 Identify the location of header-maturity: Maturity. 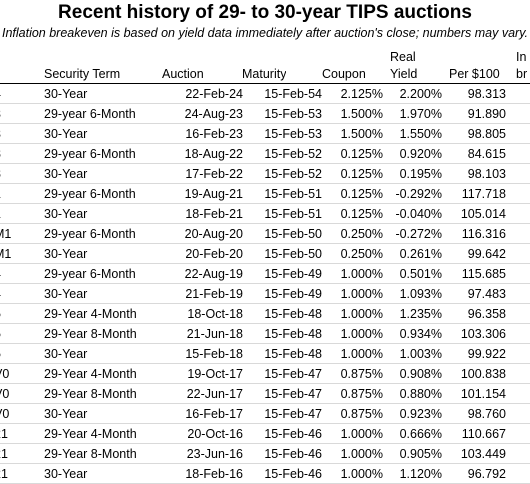
(264, 74).